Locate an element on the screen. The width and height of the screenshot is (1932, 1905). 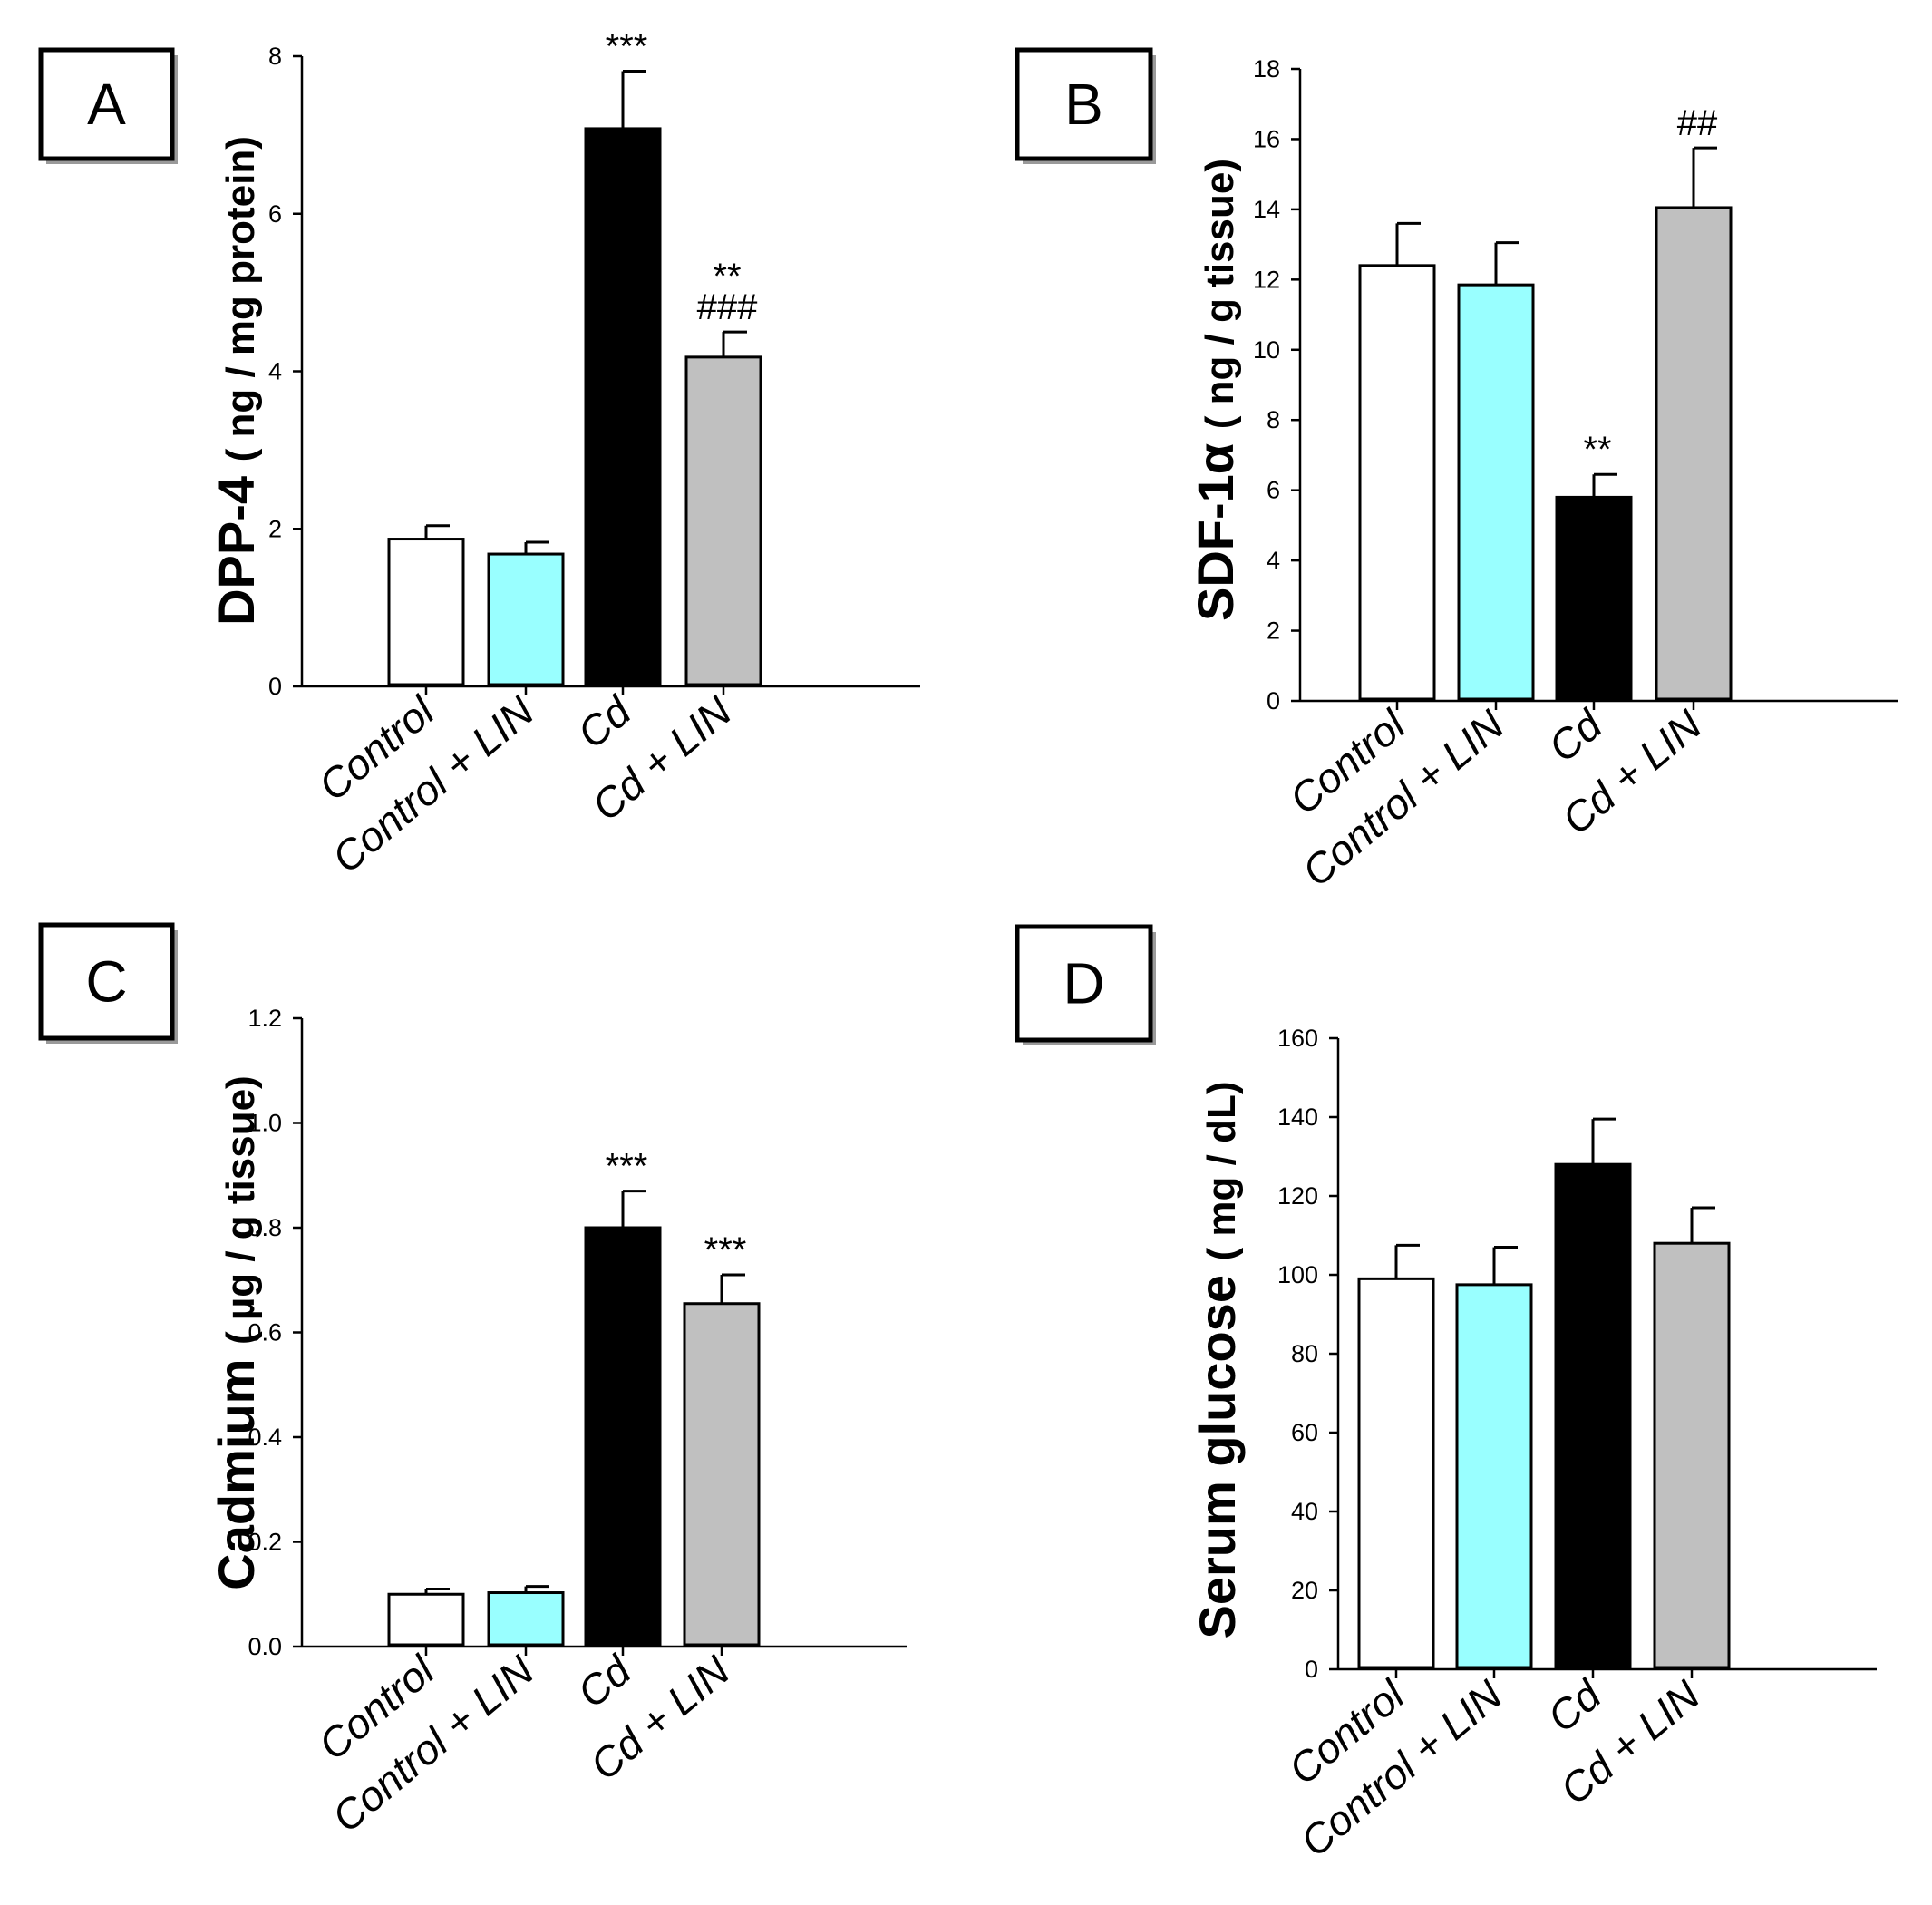
y-axis-label-unit: ( µg / g tissue) is located at coordinates (241, 1210).